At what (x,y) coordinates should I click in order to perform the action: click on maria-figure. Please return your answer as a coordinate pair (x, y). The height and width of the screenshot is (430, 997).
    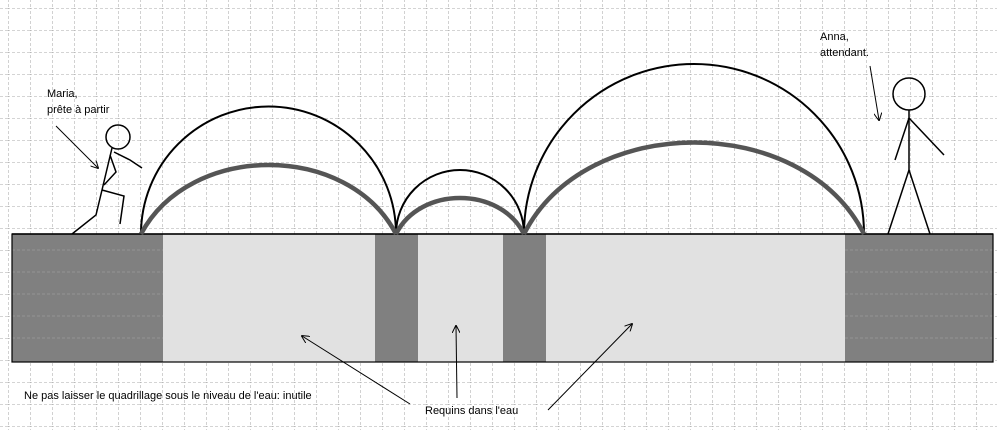
    Looking at the image, I should click on (107, 179).